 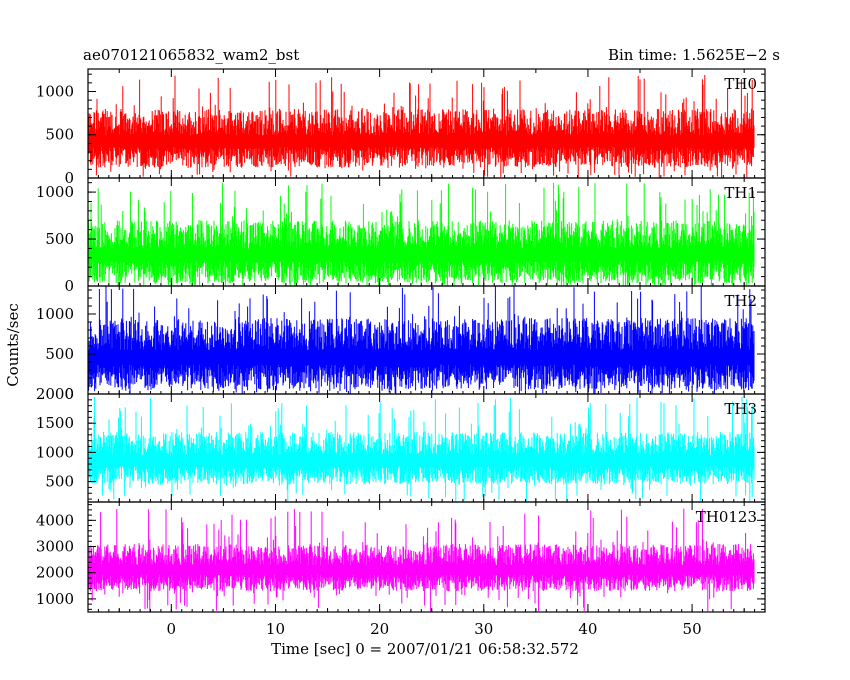 What do you see at coordinates (726, 517) in the screenshot?
I see `panel-label: TH0123` at bounding box center [726, 517].